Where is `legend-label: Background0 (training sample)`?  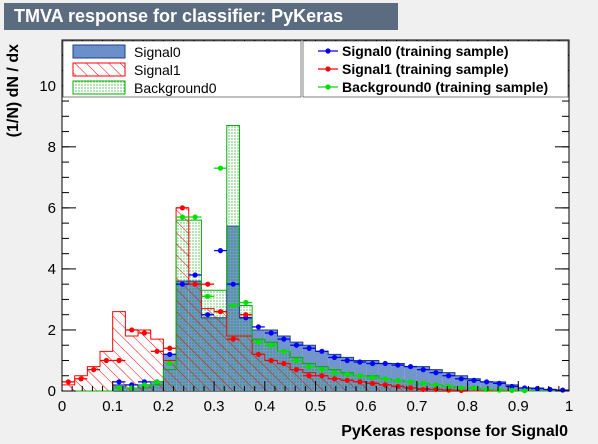 legend-label: Background0 (training sample) is located at coordinates (445, 87).